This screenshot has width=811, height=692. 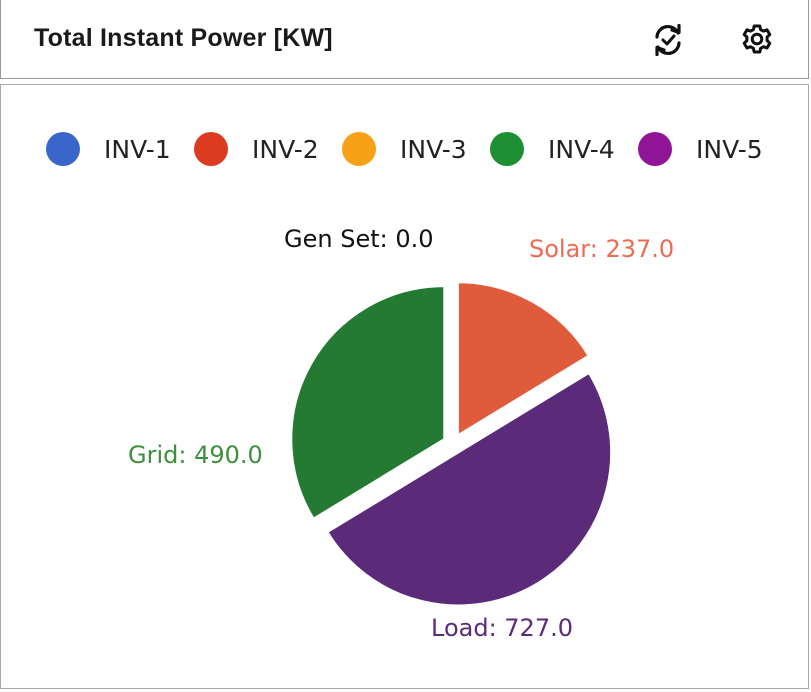 What do you see at coordinates (433, 149) in the screenshot?
I see `legend-label: INV-3` at bounding box center [433, 149].